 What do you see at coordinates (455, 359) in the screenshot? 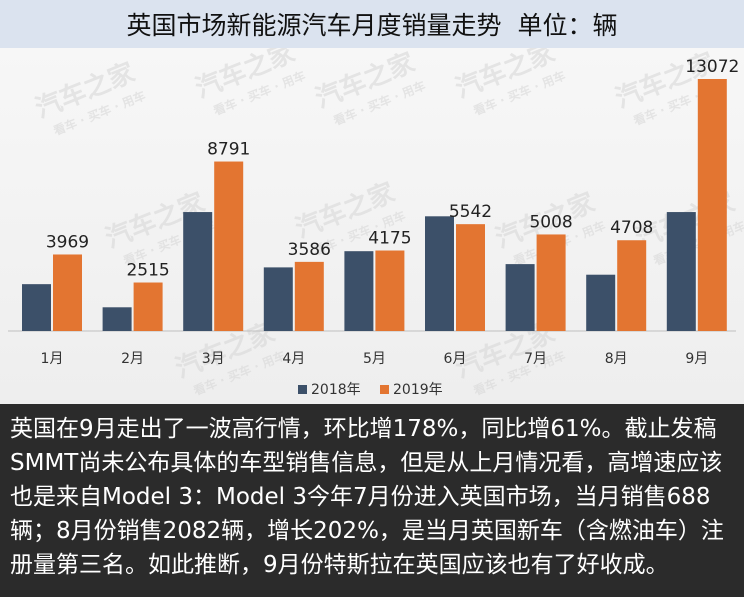
I see `x-tick-label: 6月` at bounding box center [455, 359].